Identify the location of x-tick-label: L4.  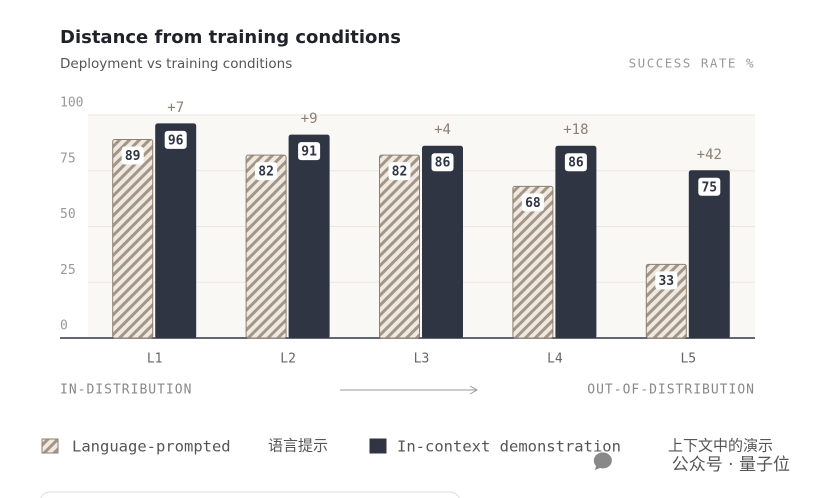
(555, 359).